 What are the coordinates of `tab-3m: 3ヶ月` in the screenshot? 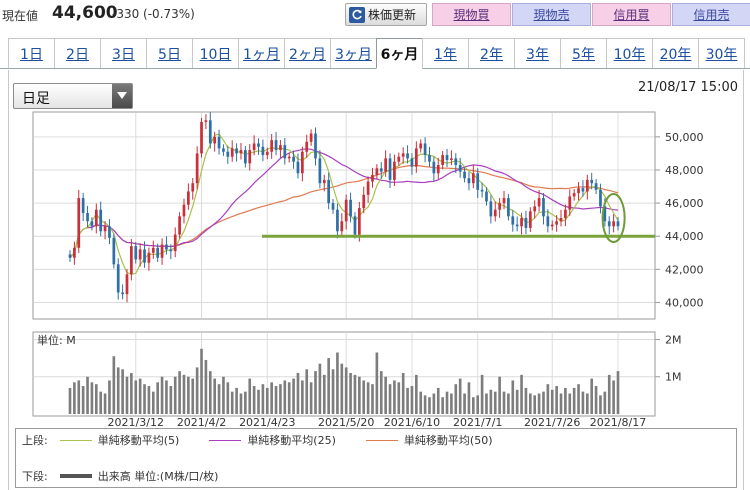 It's located at (353, 53).